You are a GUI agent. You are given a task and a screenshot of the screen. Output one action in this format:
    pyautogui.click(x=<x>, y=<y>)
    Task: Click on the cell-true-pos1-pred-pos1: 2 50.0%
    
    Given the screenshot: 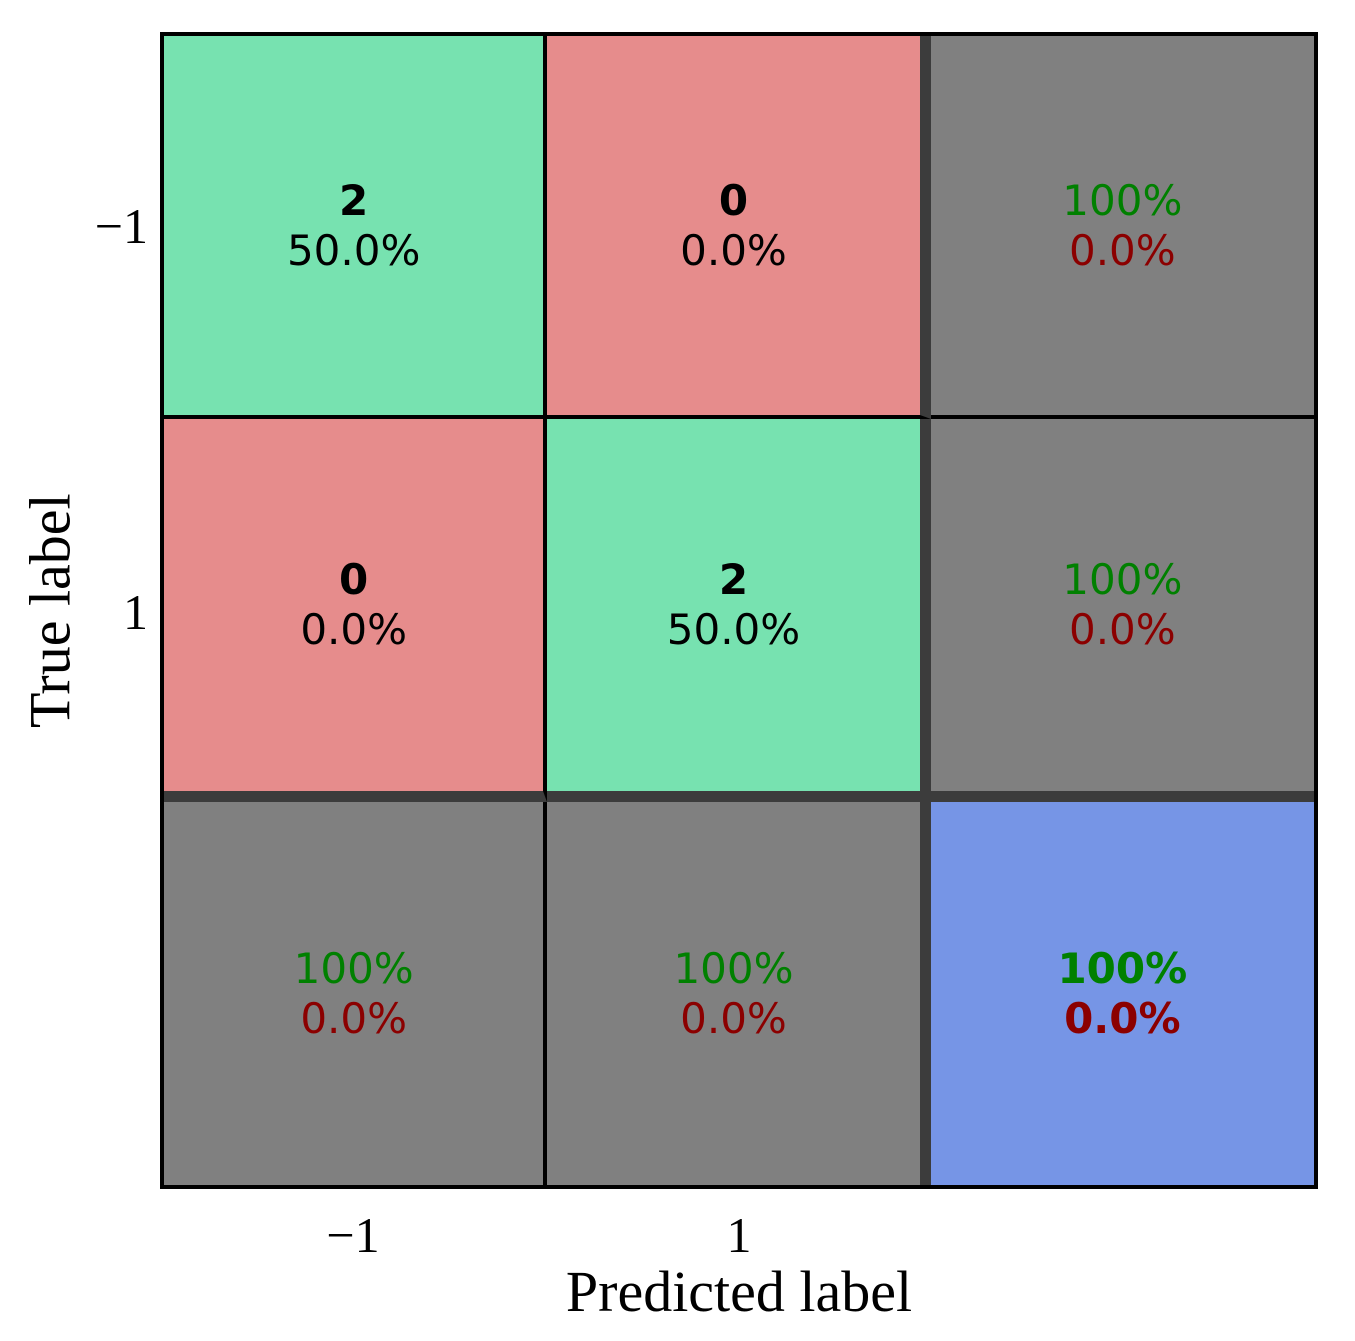 What is the action you would take?
    pyautogui.click(x=739, y=610)
    